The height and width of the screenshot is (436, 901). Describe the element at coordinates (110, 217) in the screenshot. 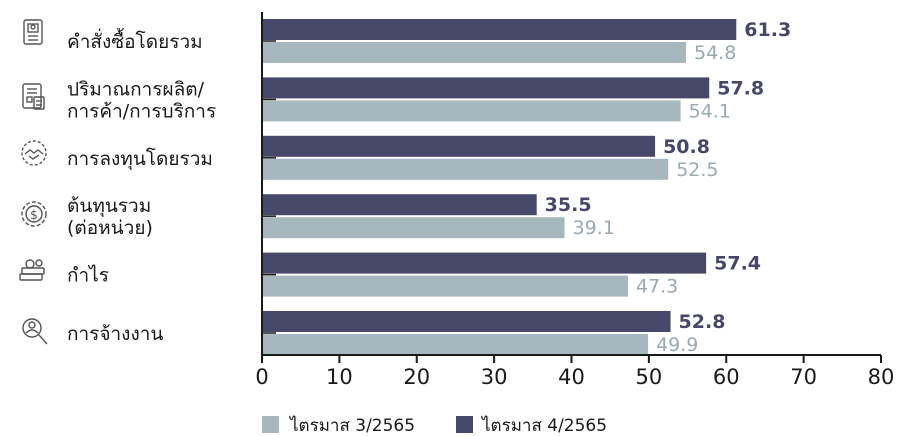

I see `category-label-3: ต้นทุนรวม(ต่อหน่วย)` at that location.